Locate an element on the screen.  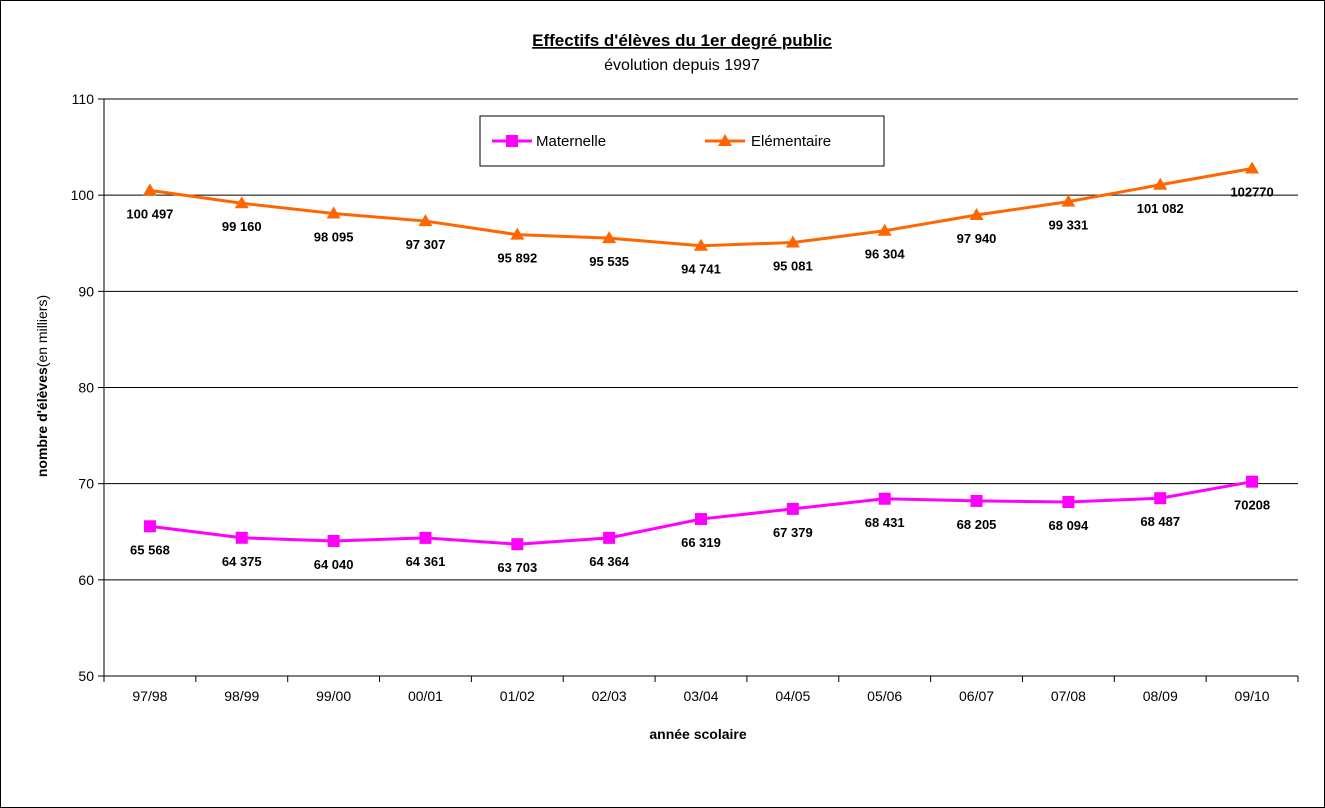
x-tick-label: 09/10 is located at coordinates (1252, 696).